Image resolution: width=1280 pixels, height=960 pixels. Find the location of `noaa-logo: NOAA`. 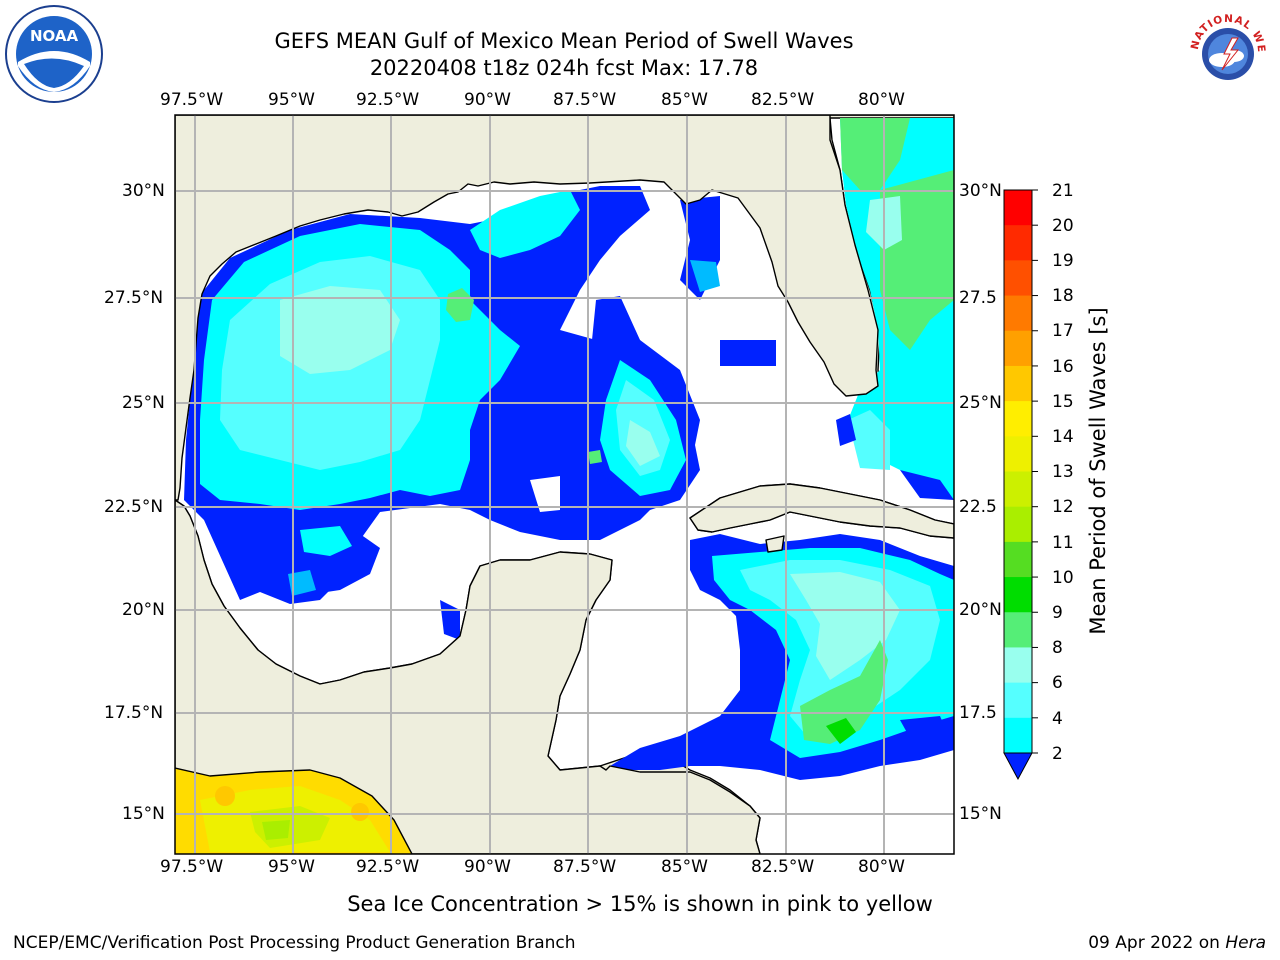

noaa-logo: NOAA is located at coordinates (54, 54).